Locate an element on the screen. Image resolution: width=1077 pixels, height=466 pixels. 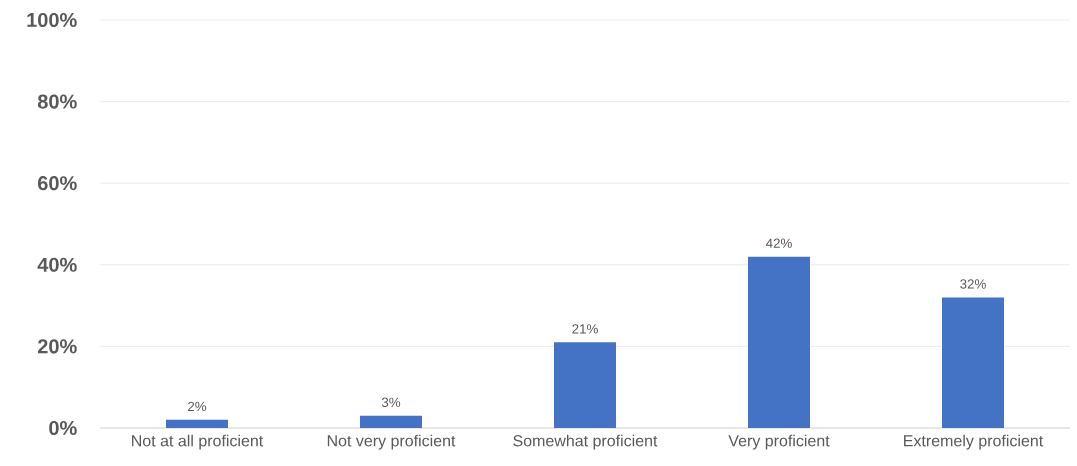
y-tick-label: 100% is located at coordinates (52, 20).